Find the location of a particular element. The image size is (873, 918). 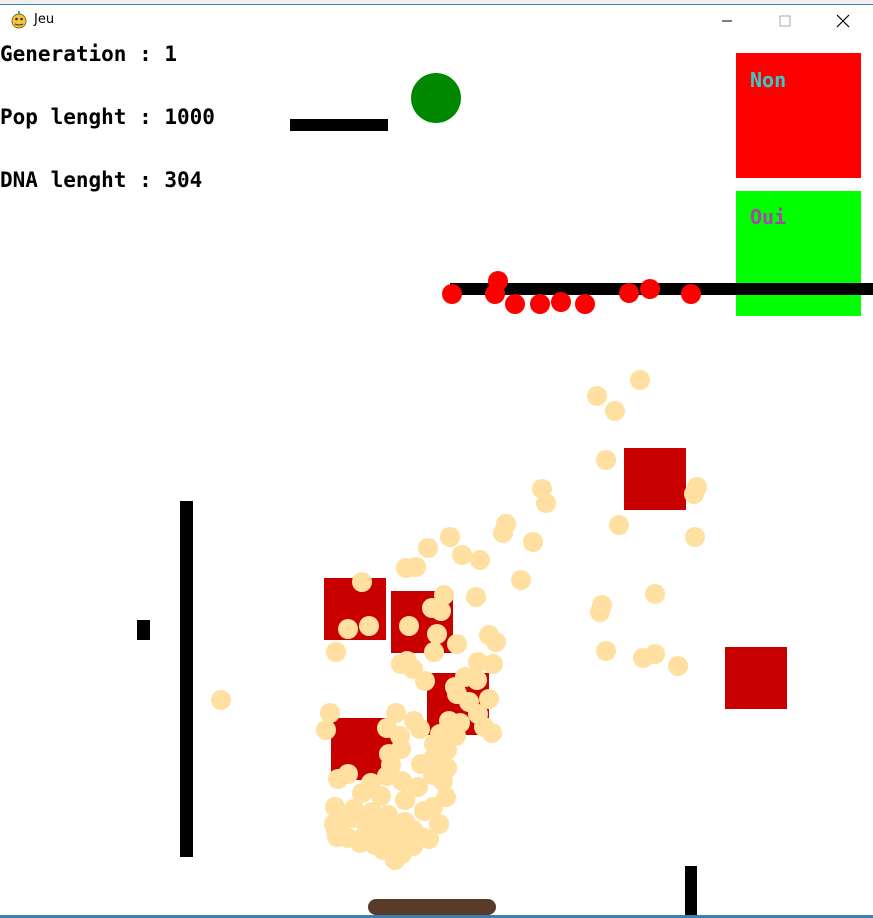

close-button is located at coordinates (843, 21).